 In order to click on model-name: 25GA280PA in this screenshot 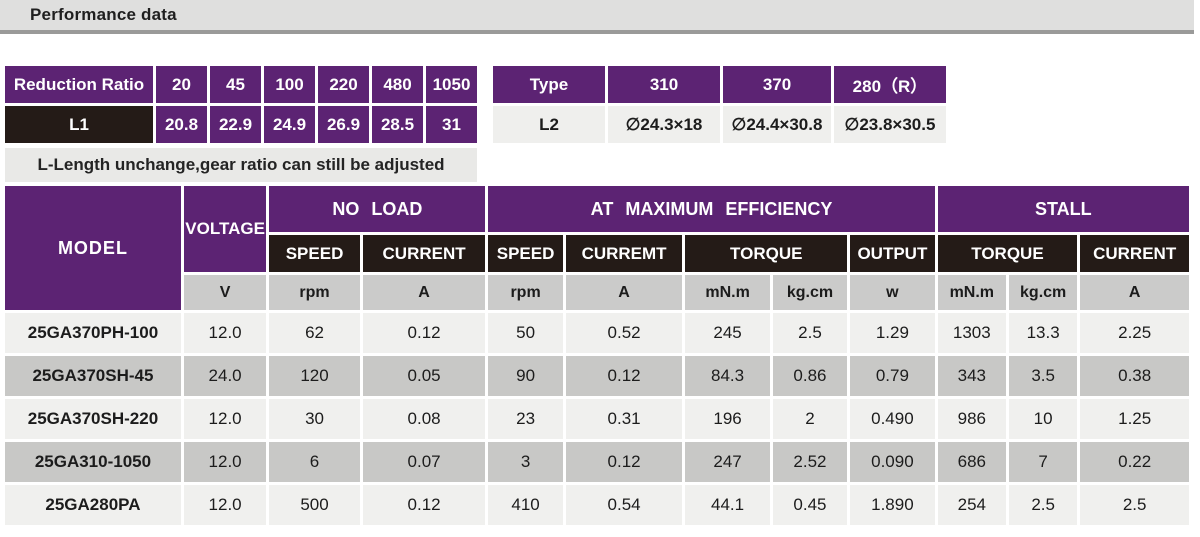, I will do `click(93, 505)`.